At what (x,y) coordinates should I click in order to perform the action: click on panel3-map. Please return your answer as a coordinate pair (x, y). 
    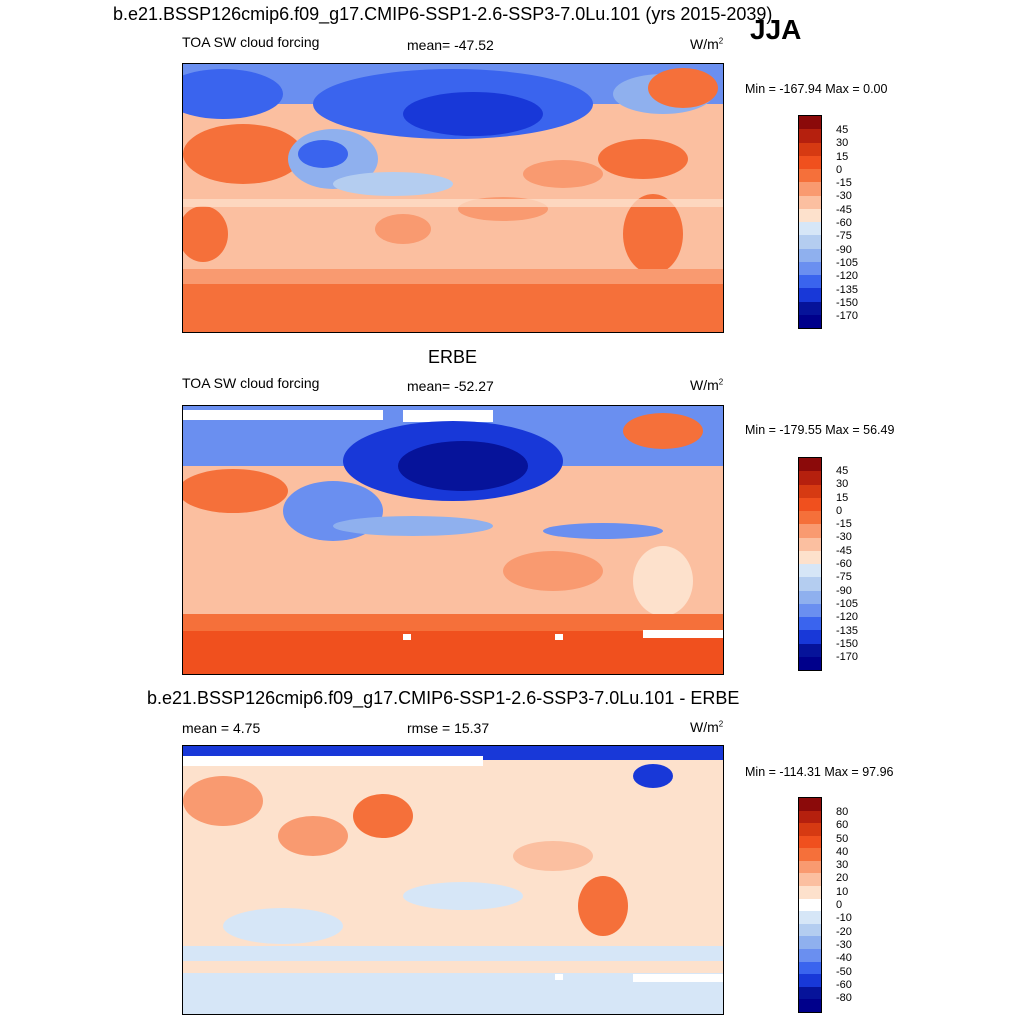
    Looking at the image, I should click on (453, 880).